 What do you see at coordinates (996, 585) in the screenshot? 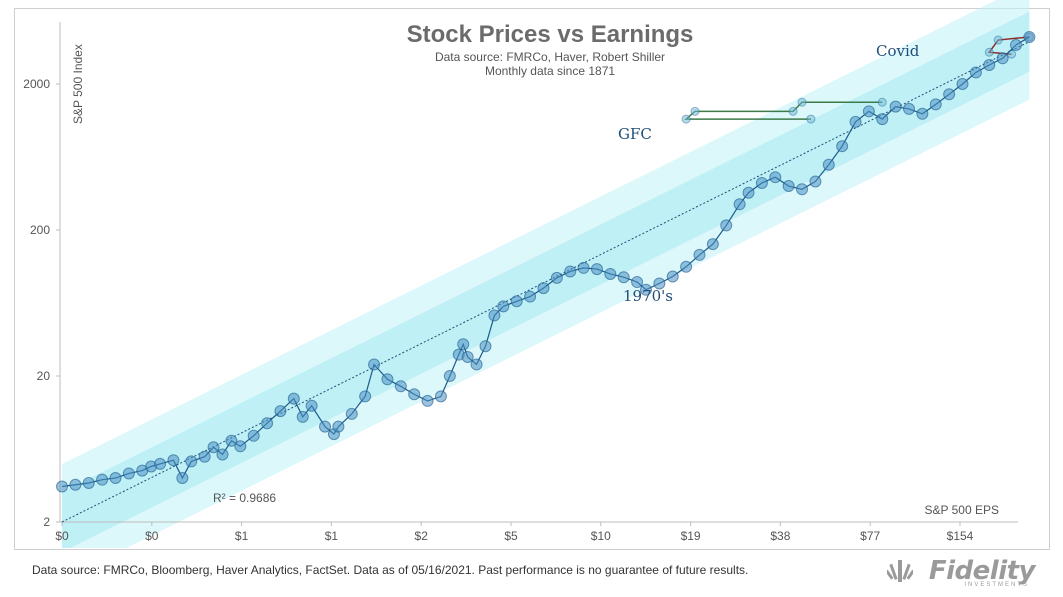
I see `logo-subtext: INVESTMENTS` at bounding box center [996, 585].